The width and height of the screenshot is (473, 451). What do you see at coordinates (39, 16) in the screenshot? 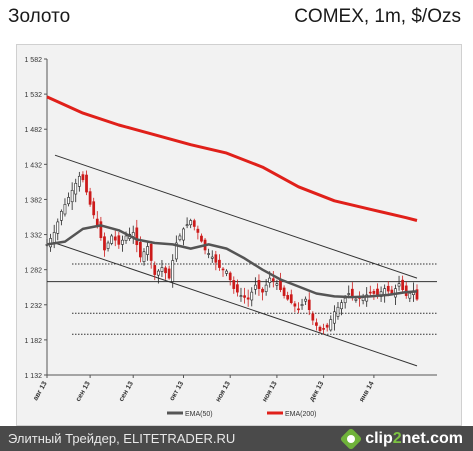
I see `chart-title: Золото` at bounding box center [39, 16].